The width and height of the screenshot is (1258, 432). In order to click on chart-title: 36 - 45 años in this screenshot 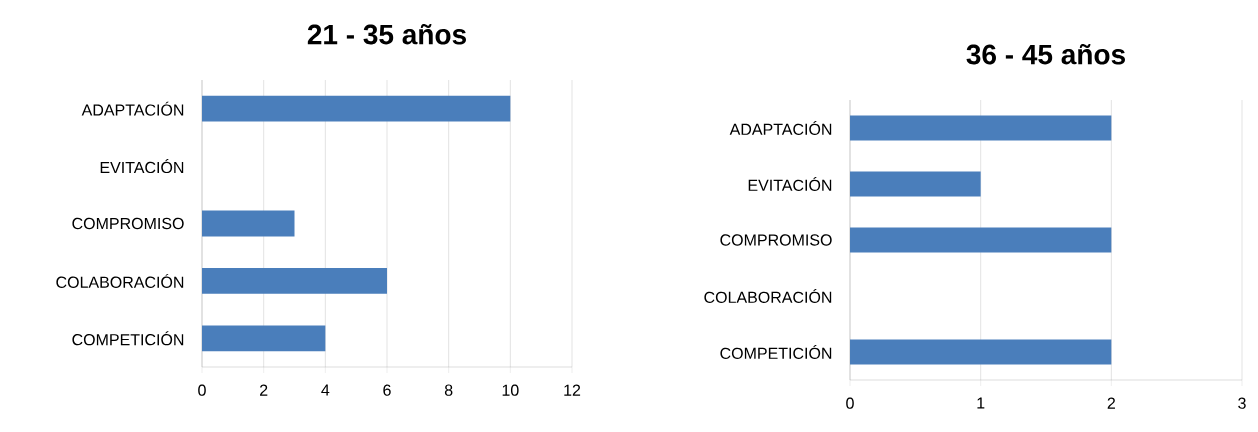, I will do `click(1045, 54)`.